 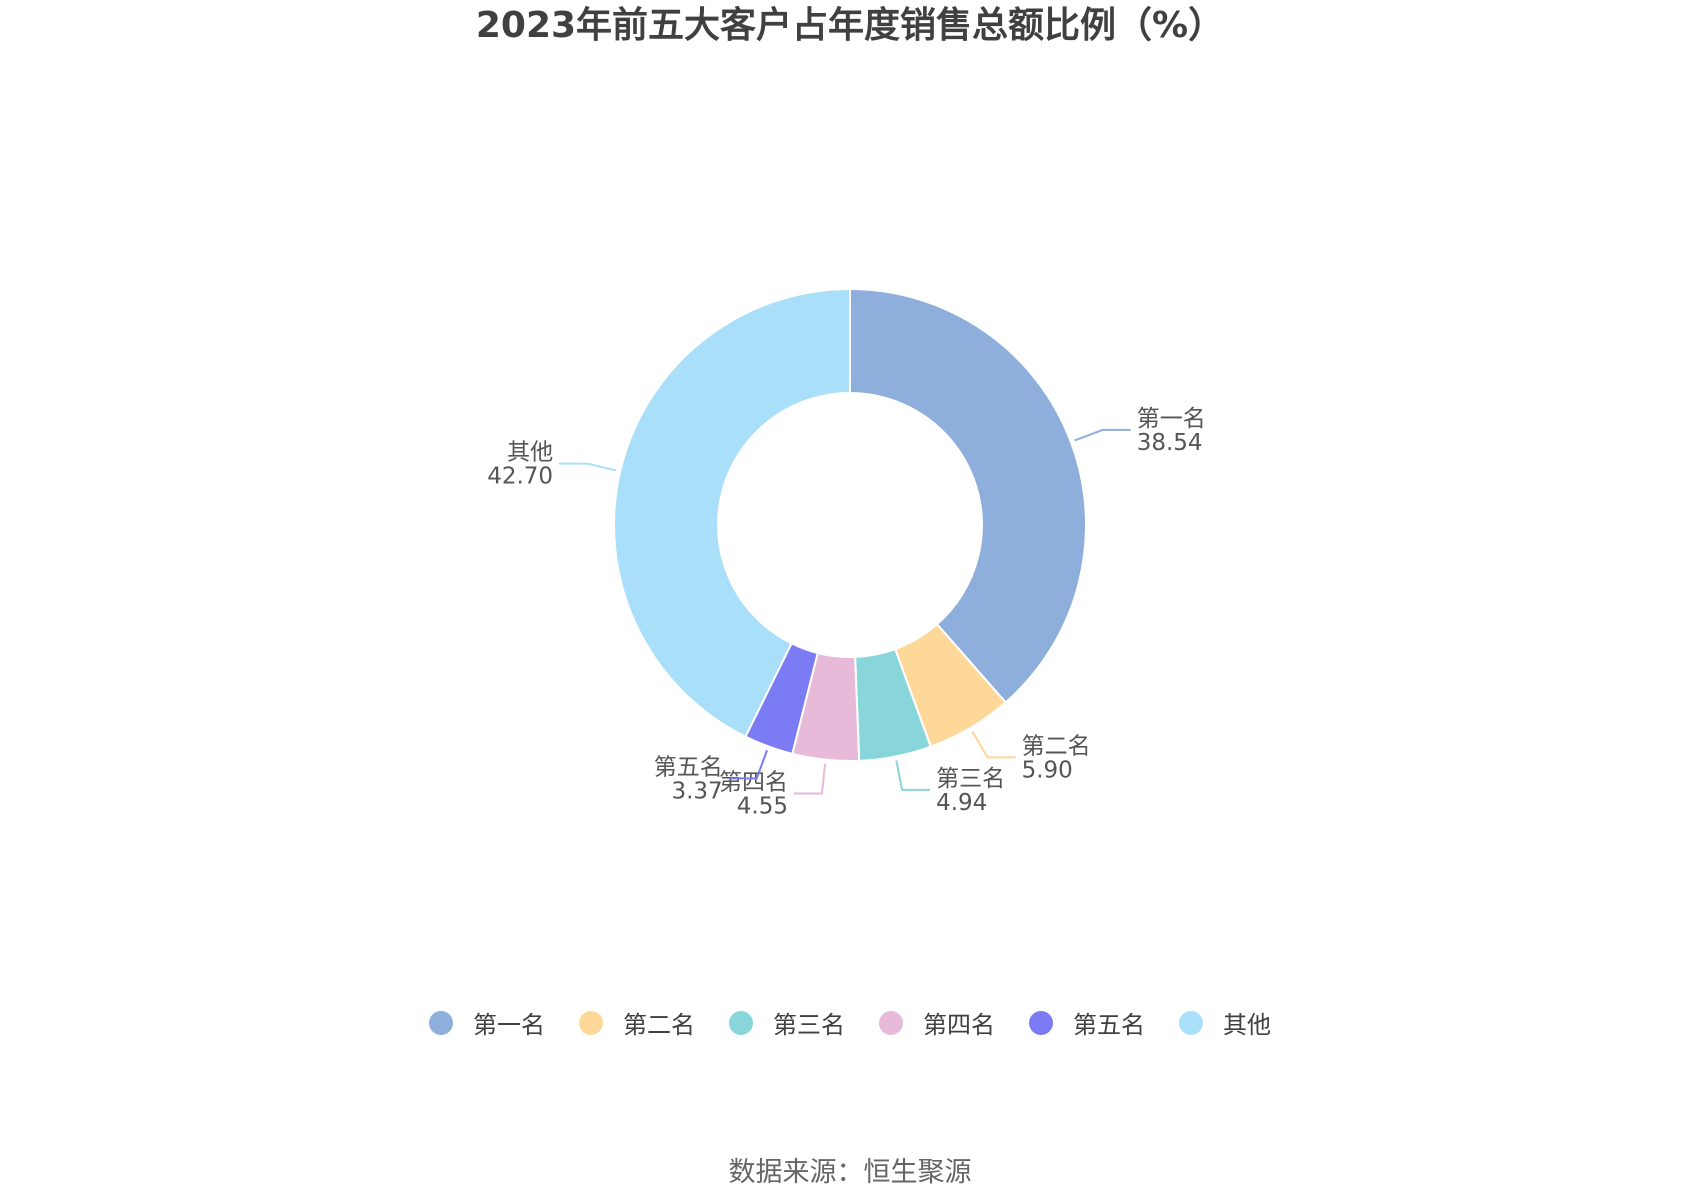 I want to click on slice-label-name-1: 第一名, so click(x=1171, y=419).